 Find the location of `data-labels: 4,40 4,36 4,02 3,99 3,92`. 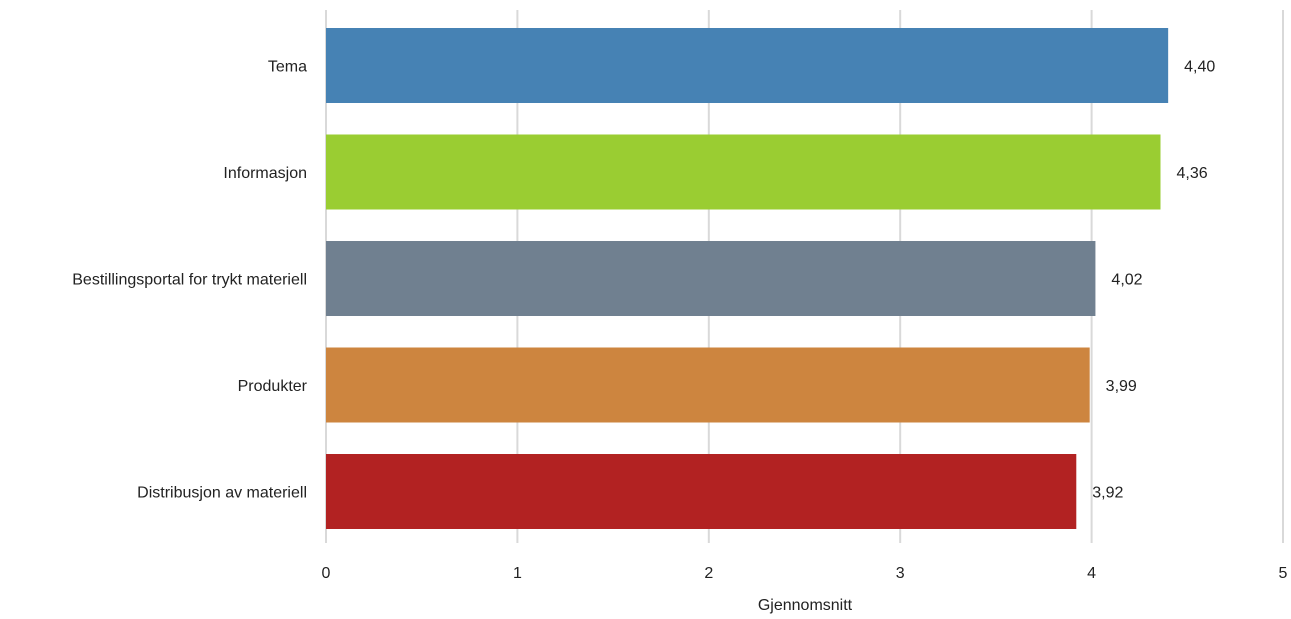

data-labels: 4,40 4,36 4,02 3,99 3,92 is located at coordinates (1153, 280).